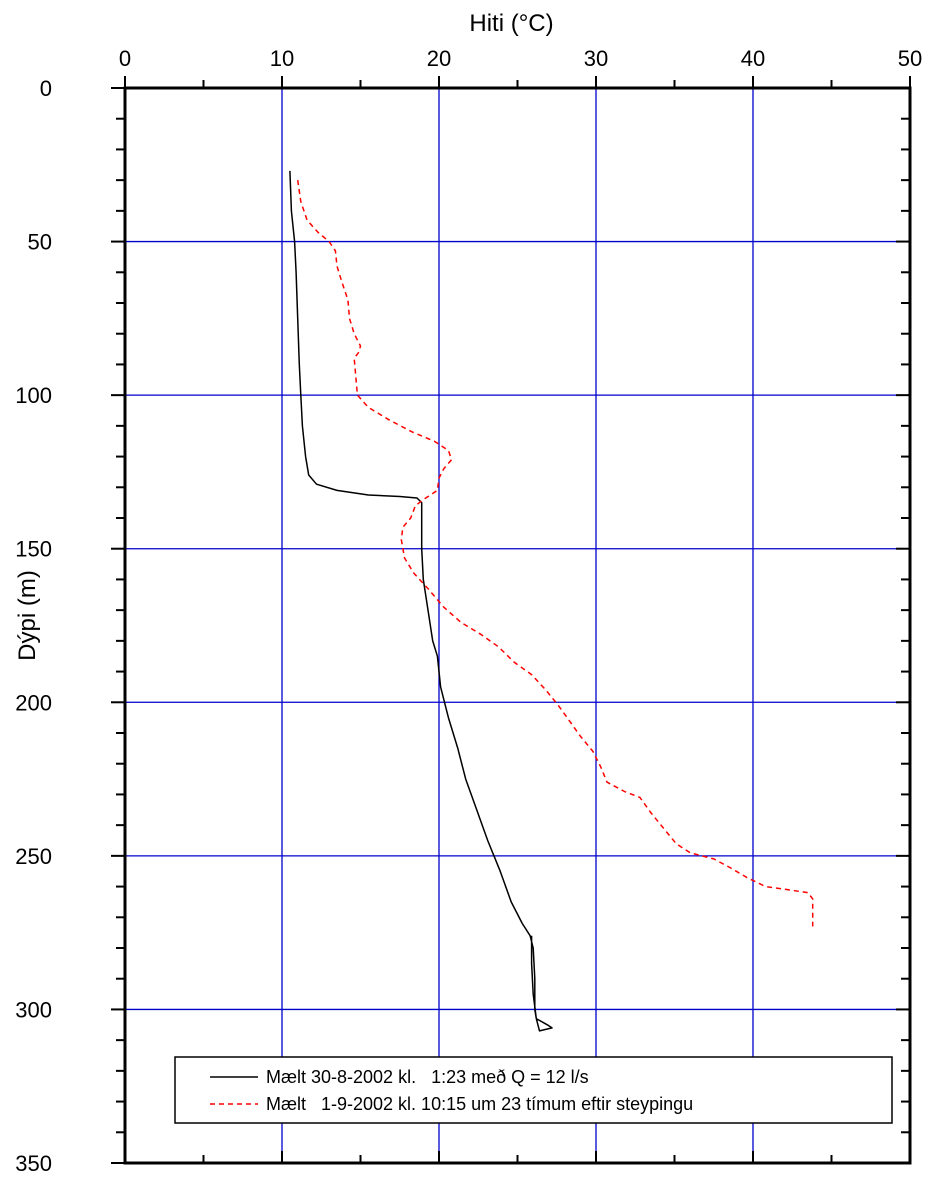 The height and width of the screenshot is (1178, 925). I want to click on x-tick-label: 0, so click(125, 58).